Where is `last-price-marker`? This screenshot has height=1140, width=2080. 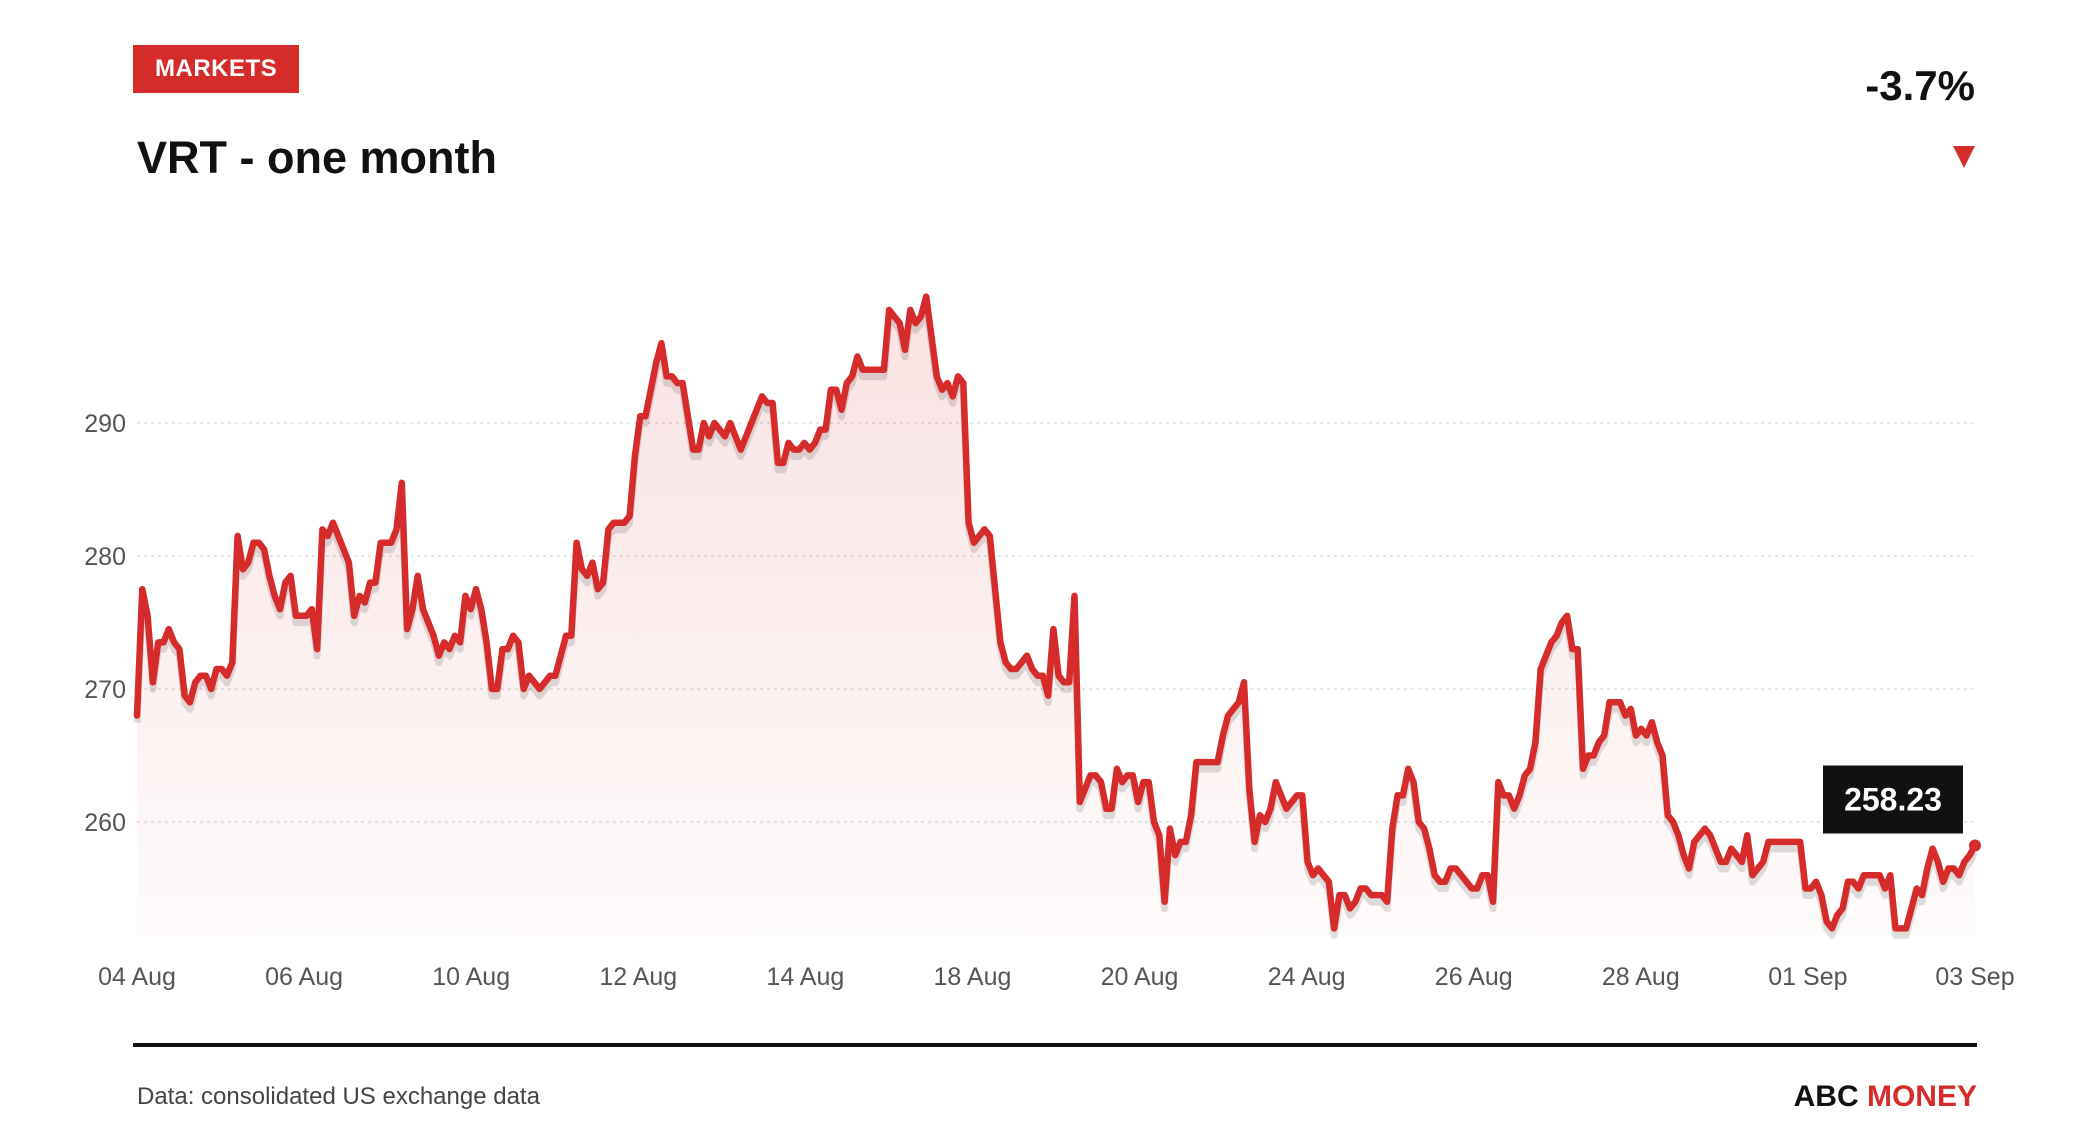 last-price-marker is located at coordinates (1975, 845).